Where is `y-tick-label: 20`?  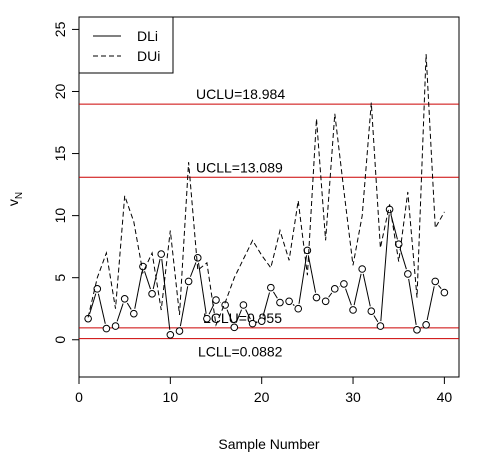 y-tick-label: 20 is located at coordinates (60, 91).